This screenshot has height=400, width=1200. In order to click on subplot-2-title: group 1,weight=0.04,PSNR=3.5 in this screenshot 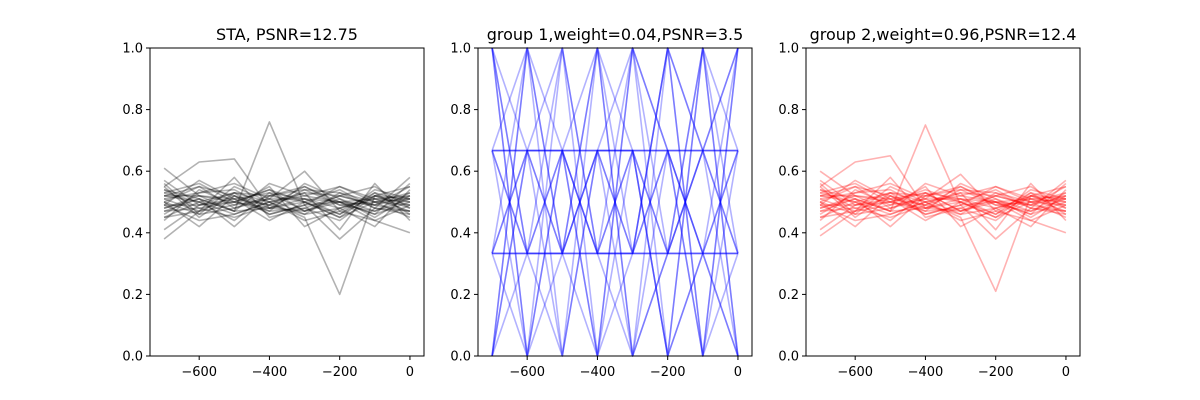, I will do `click(615, 34)`.